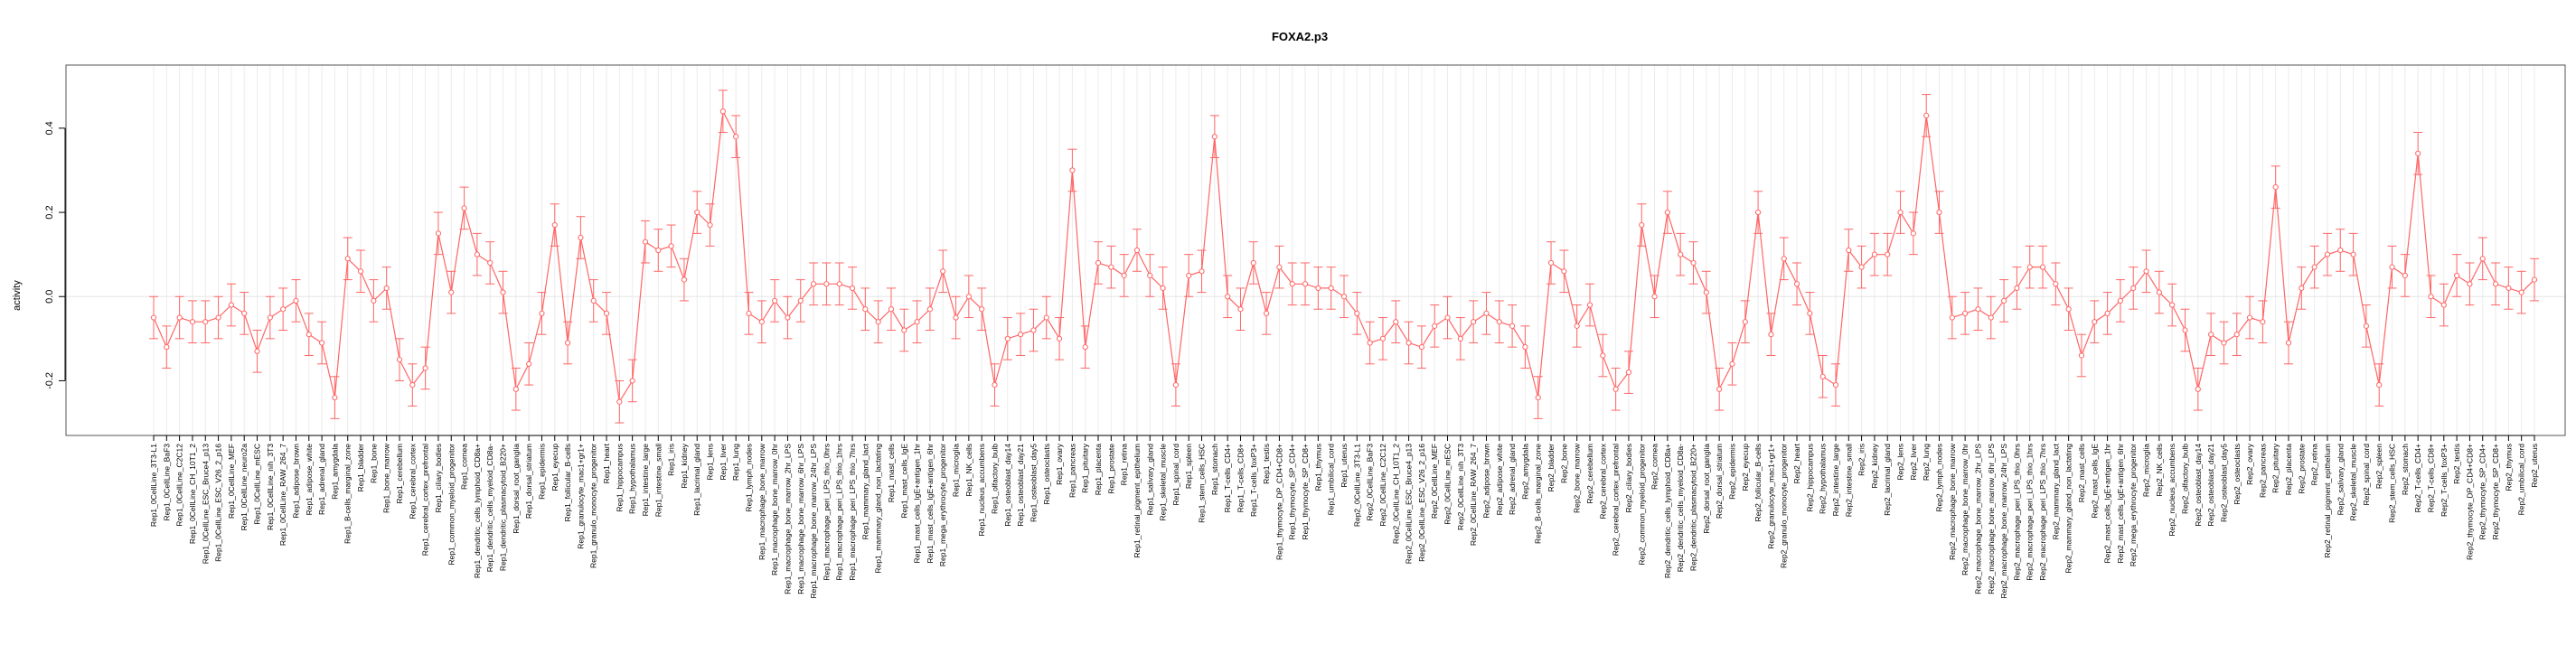 This screenshot has height=655, width=2576. I want to click on x-tick-label: Rep1_osteoblast_day5, so click(1033, 483).